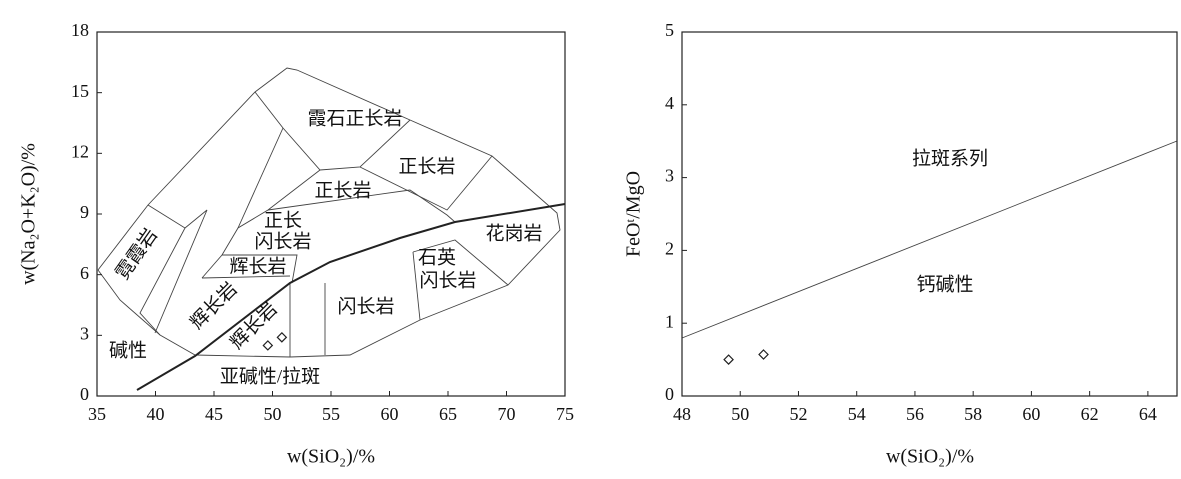  What do you see at coordinates (973, 414) in the screenshot?
I see `x-tick-label: 58` at bounding box center [973, 414].